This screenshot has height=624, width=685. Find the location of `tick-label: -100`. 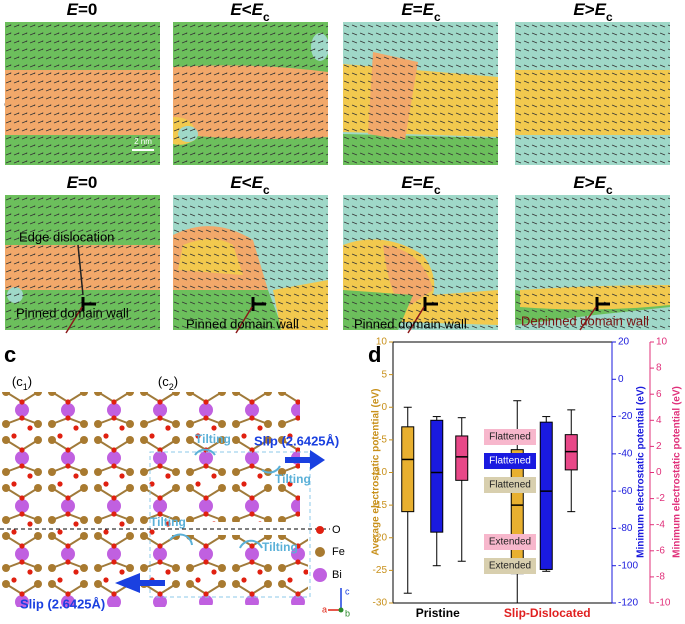

tick-label: -100 is located at coordinates (628, 565).